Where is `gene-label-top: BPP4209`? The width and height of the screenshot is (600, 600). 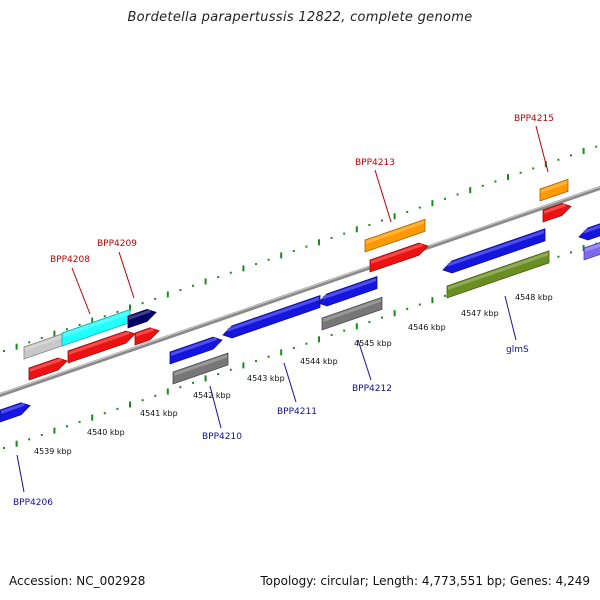
gene-label-top: BPP4209 is located at coordinates (117, 244).